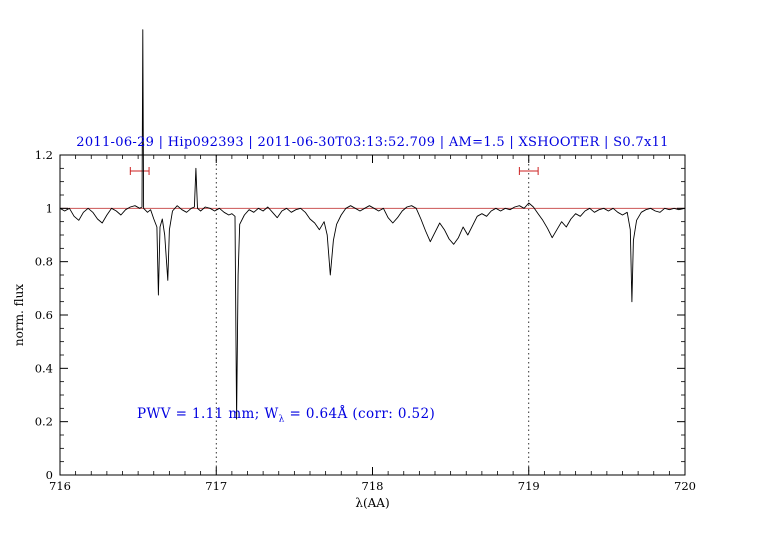  What do you see at coordinates (44, 422) in the screenshot?
I see `y-tick-label: 0.2` at bounding box center [44, 422].